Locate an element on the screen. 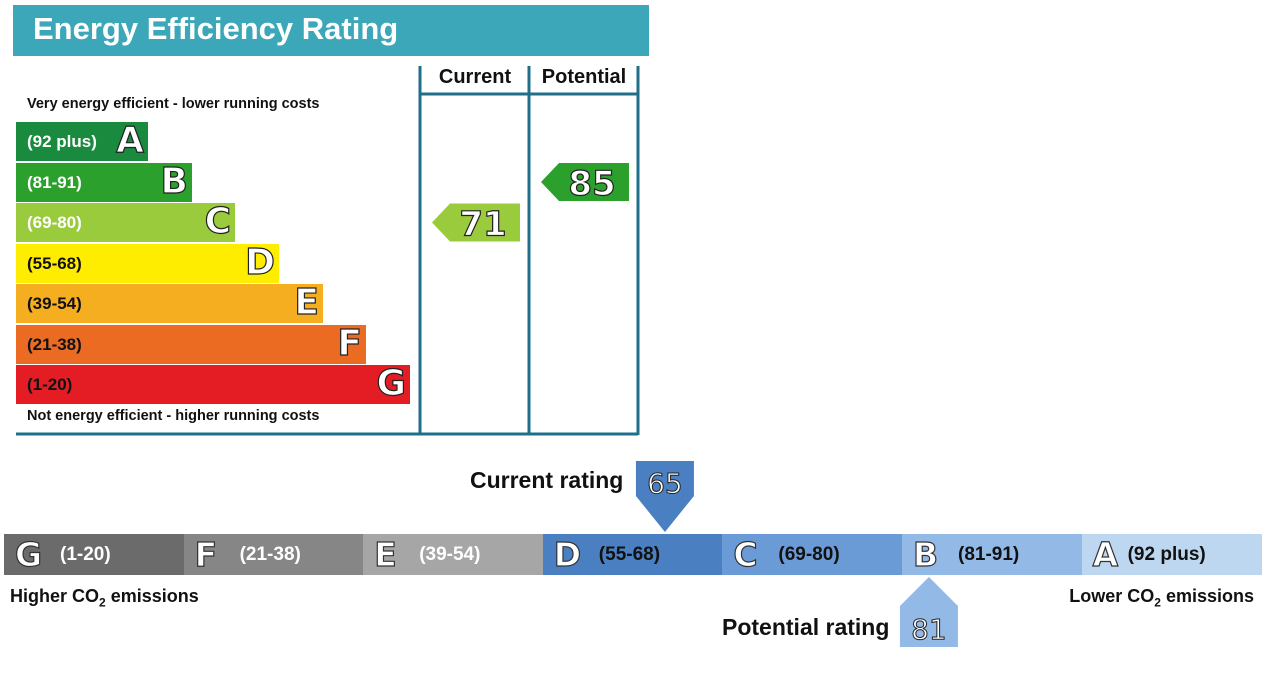 This screenshot has width=1269, height=690. co2-segment-range: (81-91) is located at coordinates (989, 554).